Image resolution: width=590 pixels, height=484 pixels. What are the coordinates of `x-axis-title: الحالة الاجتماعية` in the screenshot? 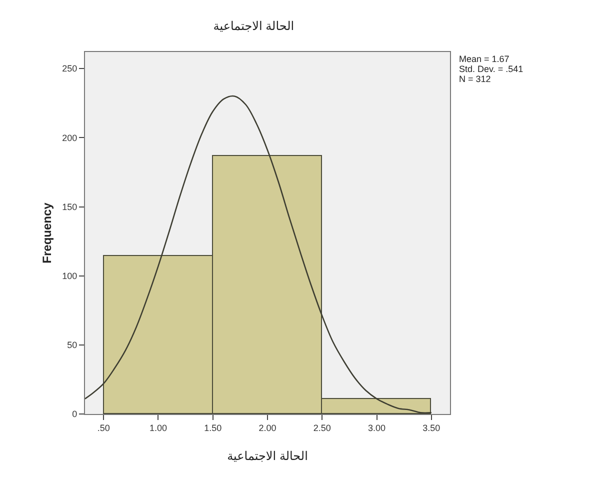 It's located at (267, 456).